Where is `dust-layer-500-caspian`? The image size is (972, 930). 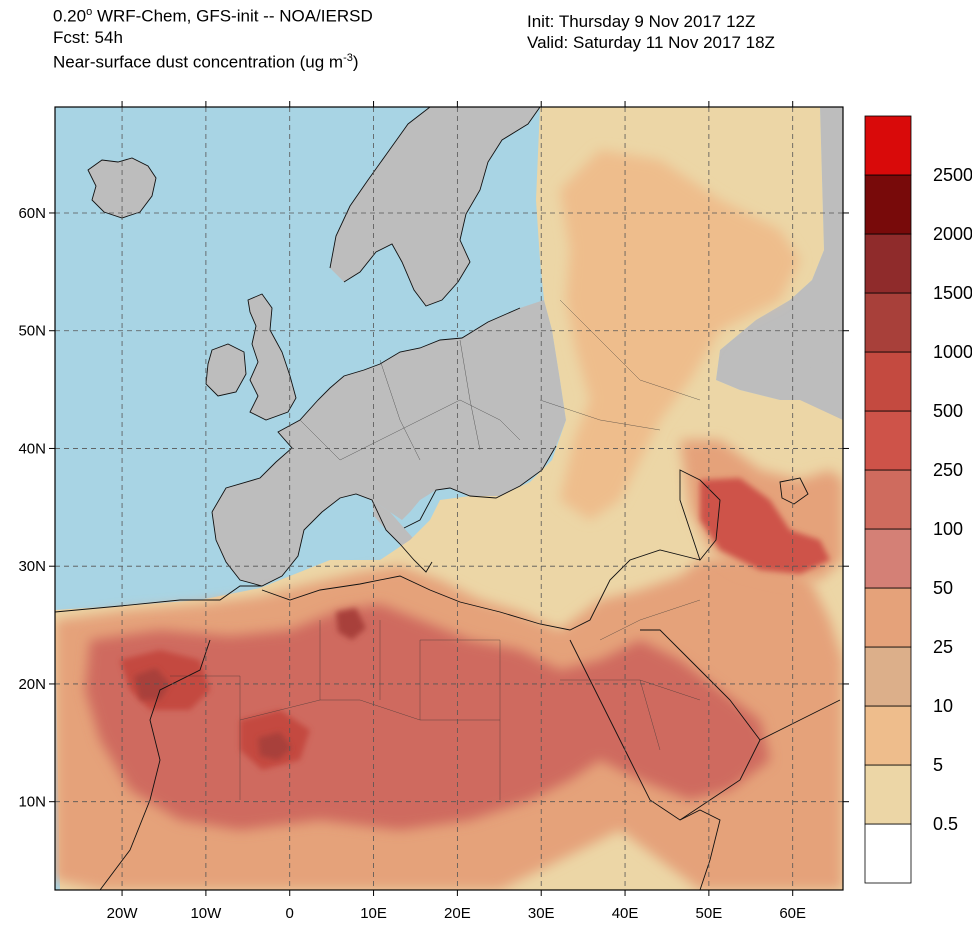 dust-layer-500-caspian is located at coordinates (765, 526).